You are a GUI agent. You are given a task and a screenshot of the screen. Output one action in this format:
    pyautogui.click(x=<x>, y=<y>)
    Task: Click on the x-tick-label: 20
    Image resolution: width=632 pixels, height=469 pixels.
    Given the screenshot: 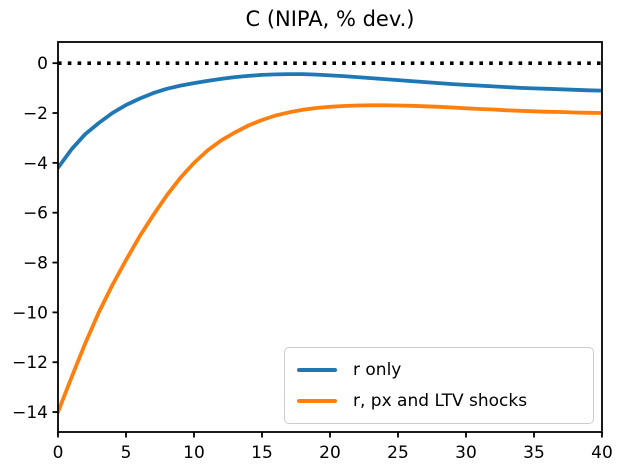 What is the action you would take?
    pyautogui.click(x=330, y=453)
    